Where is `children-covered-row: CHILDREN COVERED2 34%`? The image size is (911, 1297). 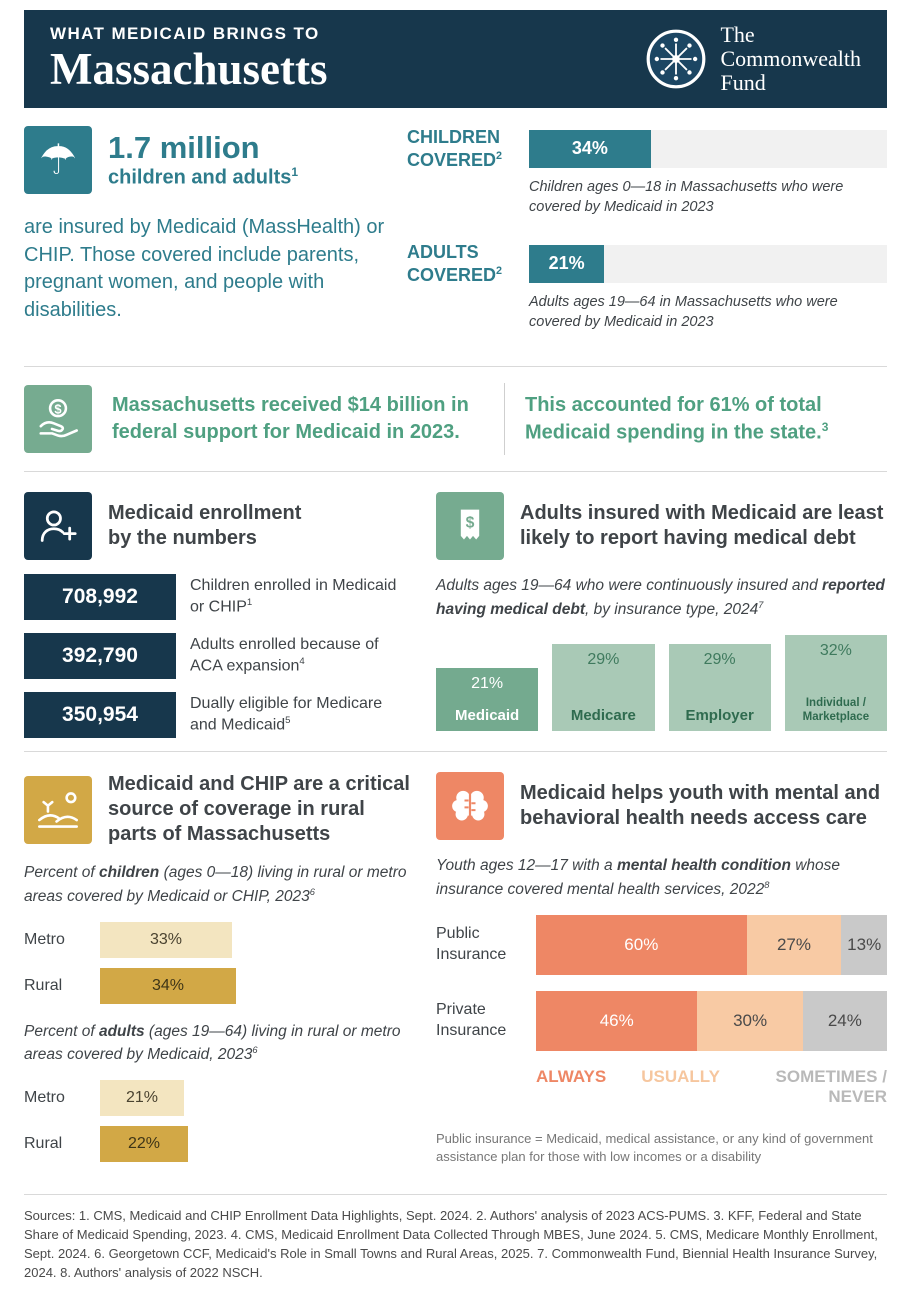 children-covered-row: CHILDREN COVERED2 34% is located at coordinates (647, 148).